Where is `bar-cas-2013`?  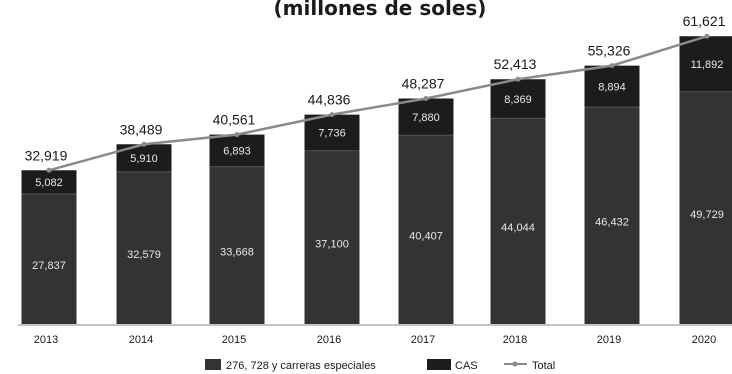
bar-cas-2013 is located at coordinates (49, 182).